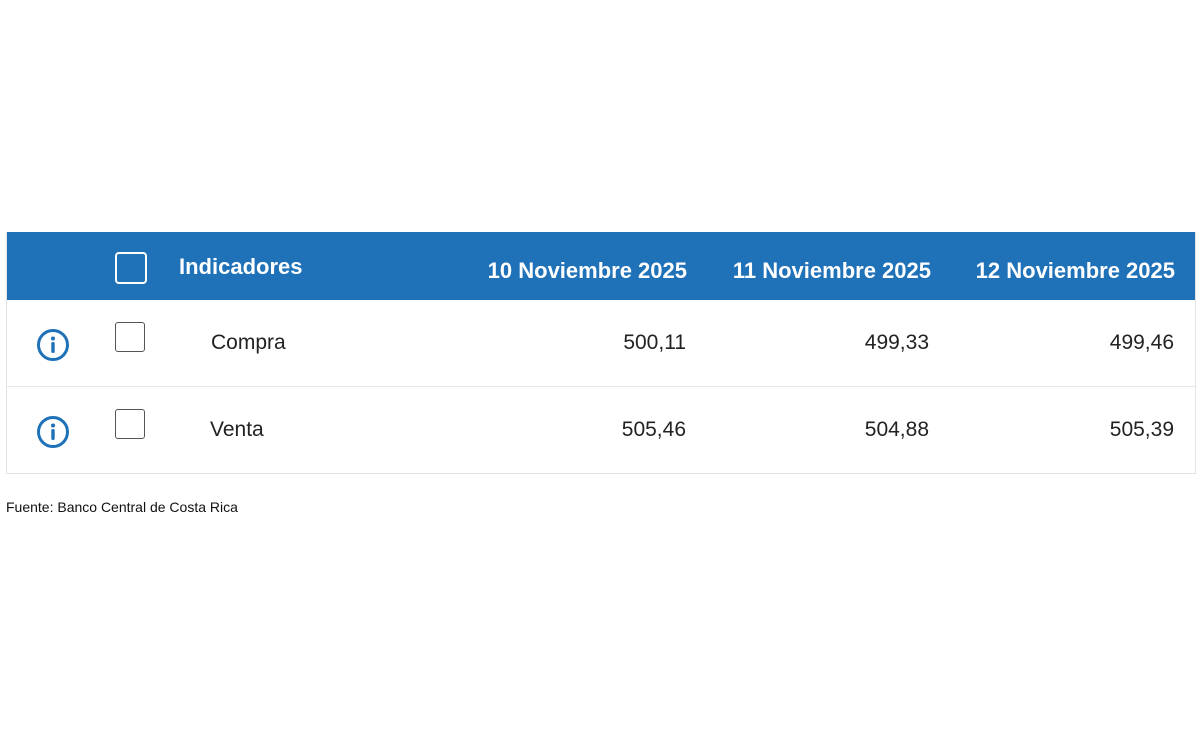 Image resolution: width=1200 pixels, height=747 pixels. I want to click on table-row: Compra 500,11 499,33 499,46, so click(601, 343).